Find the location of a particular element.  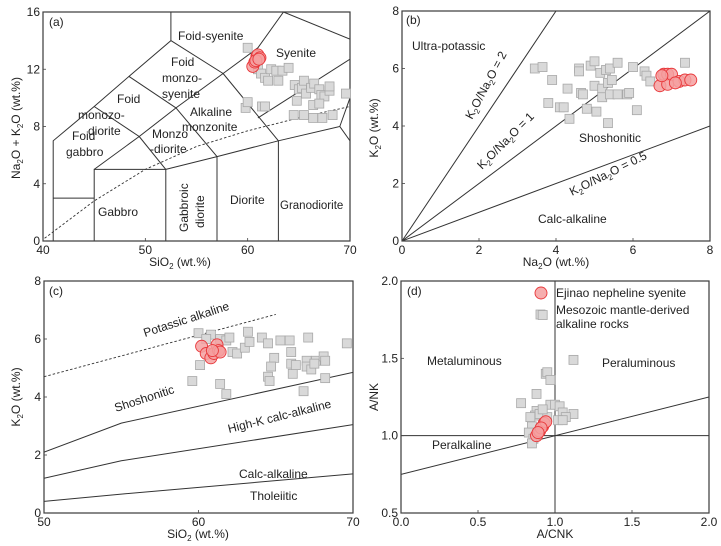

panel-d-label: (d) is located at coordinates (414, 291).